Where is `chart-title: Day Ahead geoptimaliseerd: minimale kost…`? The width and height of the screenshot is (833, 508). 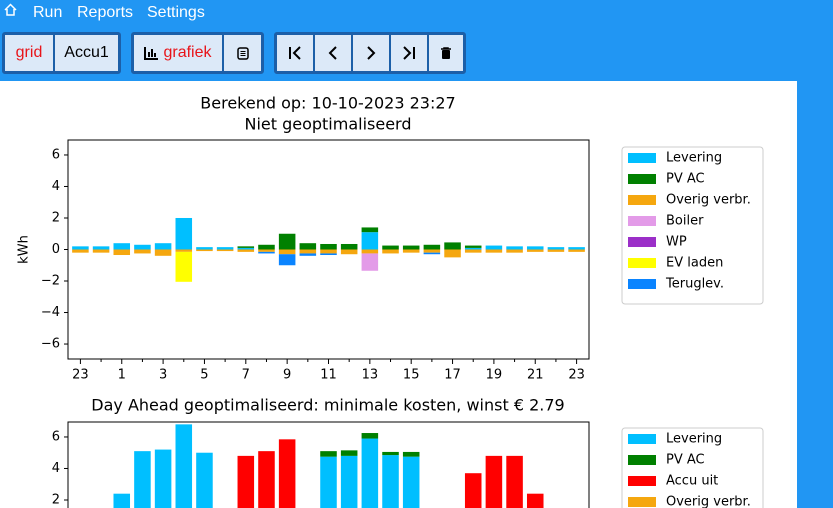
chart-title: Day Ahead geoptimaliseerd: minimale kost… is located at coordinates (327, 405).